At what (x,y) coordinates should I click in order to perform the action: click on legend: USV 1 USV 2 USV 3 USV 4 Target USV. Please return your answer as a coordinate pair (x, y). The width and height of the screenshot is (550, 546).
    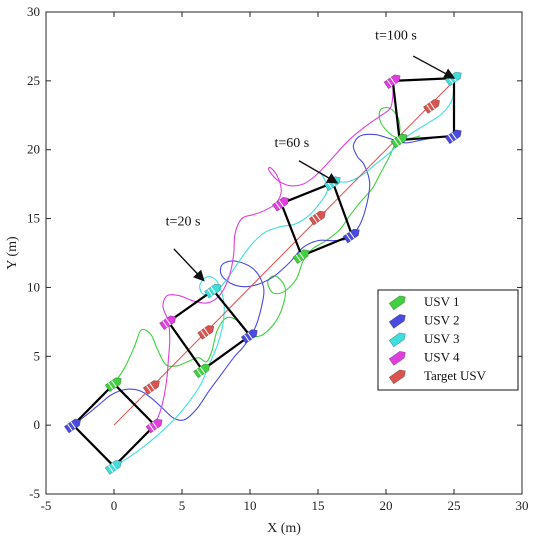
    Looking at the image, I should click on (448, 340).